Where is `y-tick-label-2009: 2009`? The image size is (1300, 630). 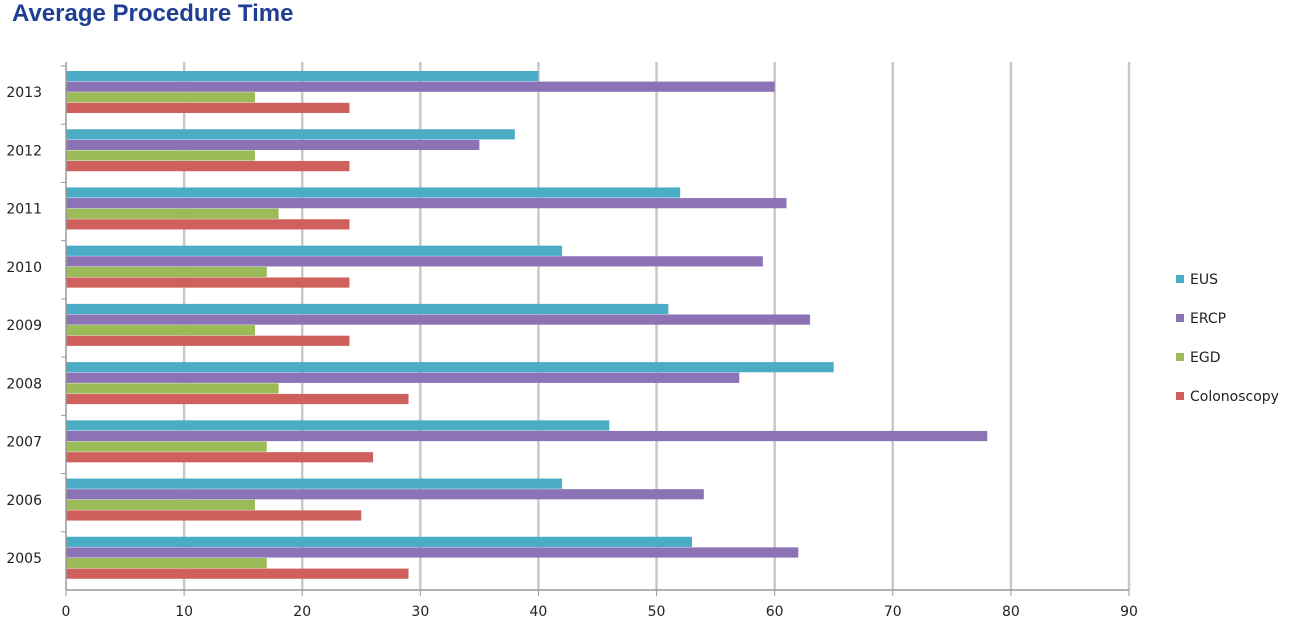 y-tick-label-2009: 2009 is located at coordinates (24, 326).